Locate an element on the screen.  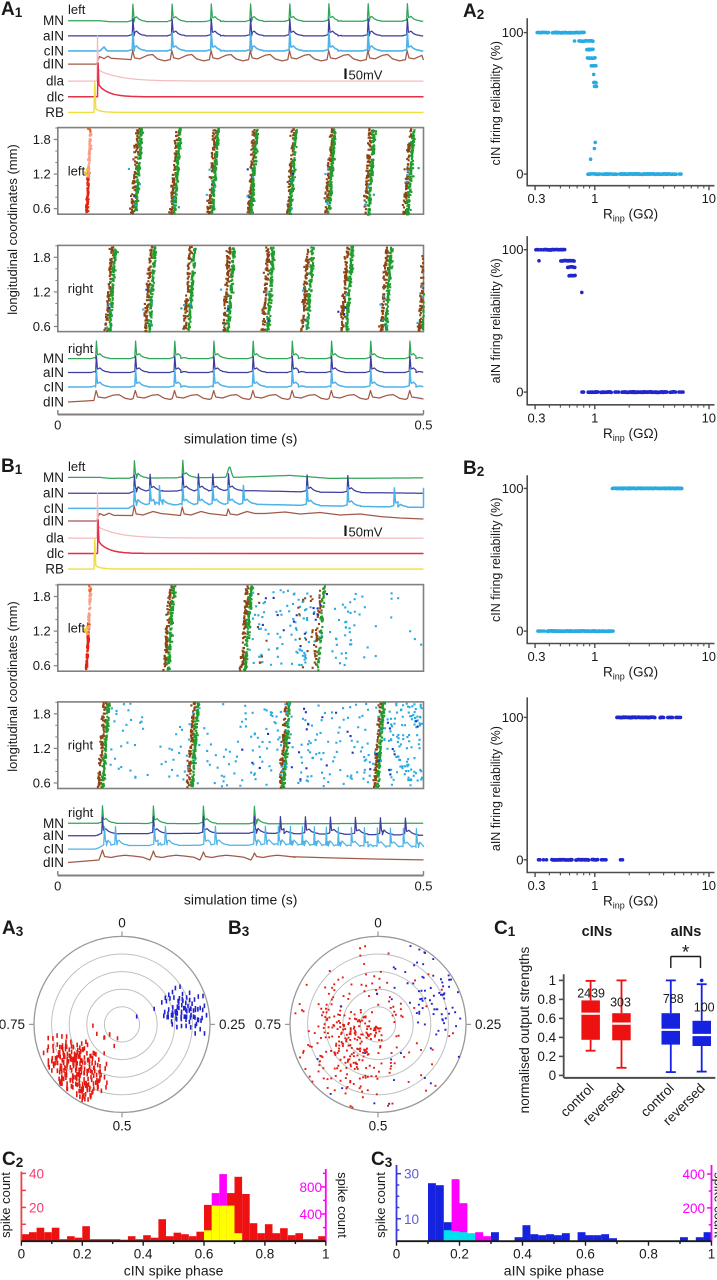
svg-text: 800 is located at coordinates (310, 1187).